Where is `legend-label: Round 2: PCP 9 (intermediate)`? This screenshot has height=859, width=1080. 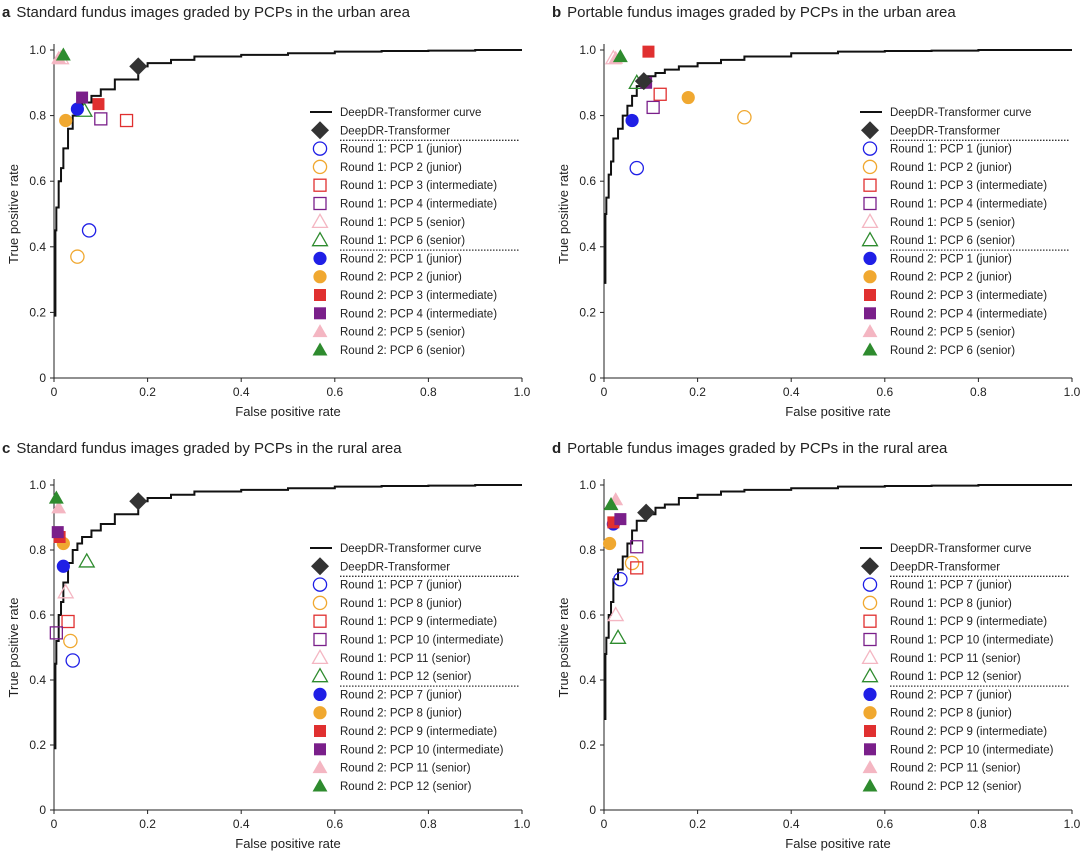
legend-label: Round 2: PCP 9 (intermediate) is located at coordinates (968, 732).